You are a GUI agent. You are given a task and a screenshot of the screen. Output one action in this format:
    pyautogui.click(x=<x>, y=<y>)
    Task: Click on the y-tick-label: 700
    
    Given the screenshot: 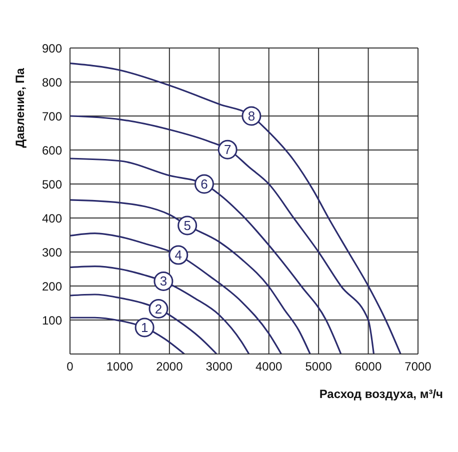 What is the action you would take?
    pyautogui.click(x=52, y=116)
    